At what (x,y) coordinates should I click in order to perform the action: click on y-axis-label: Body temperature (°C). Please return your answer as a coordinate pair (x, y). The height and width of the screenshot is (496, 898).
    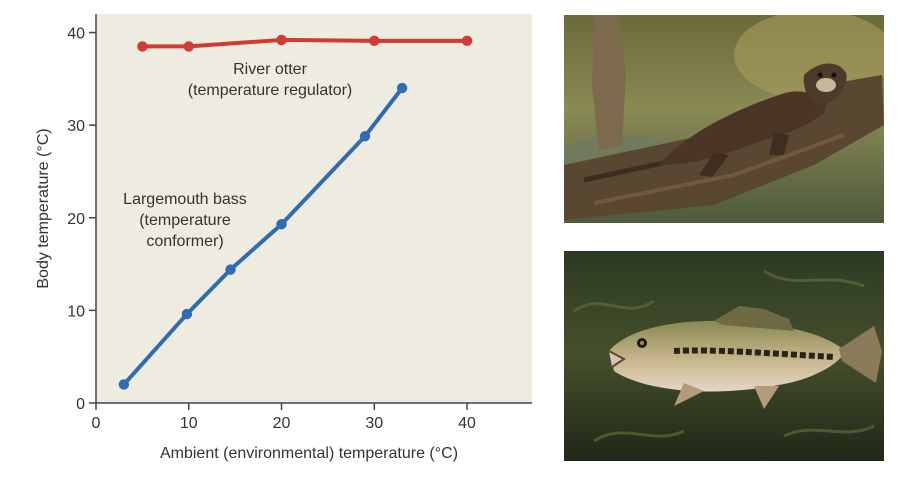
    Looking at the image, I should click on (43, 208).